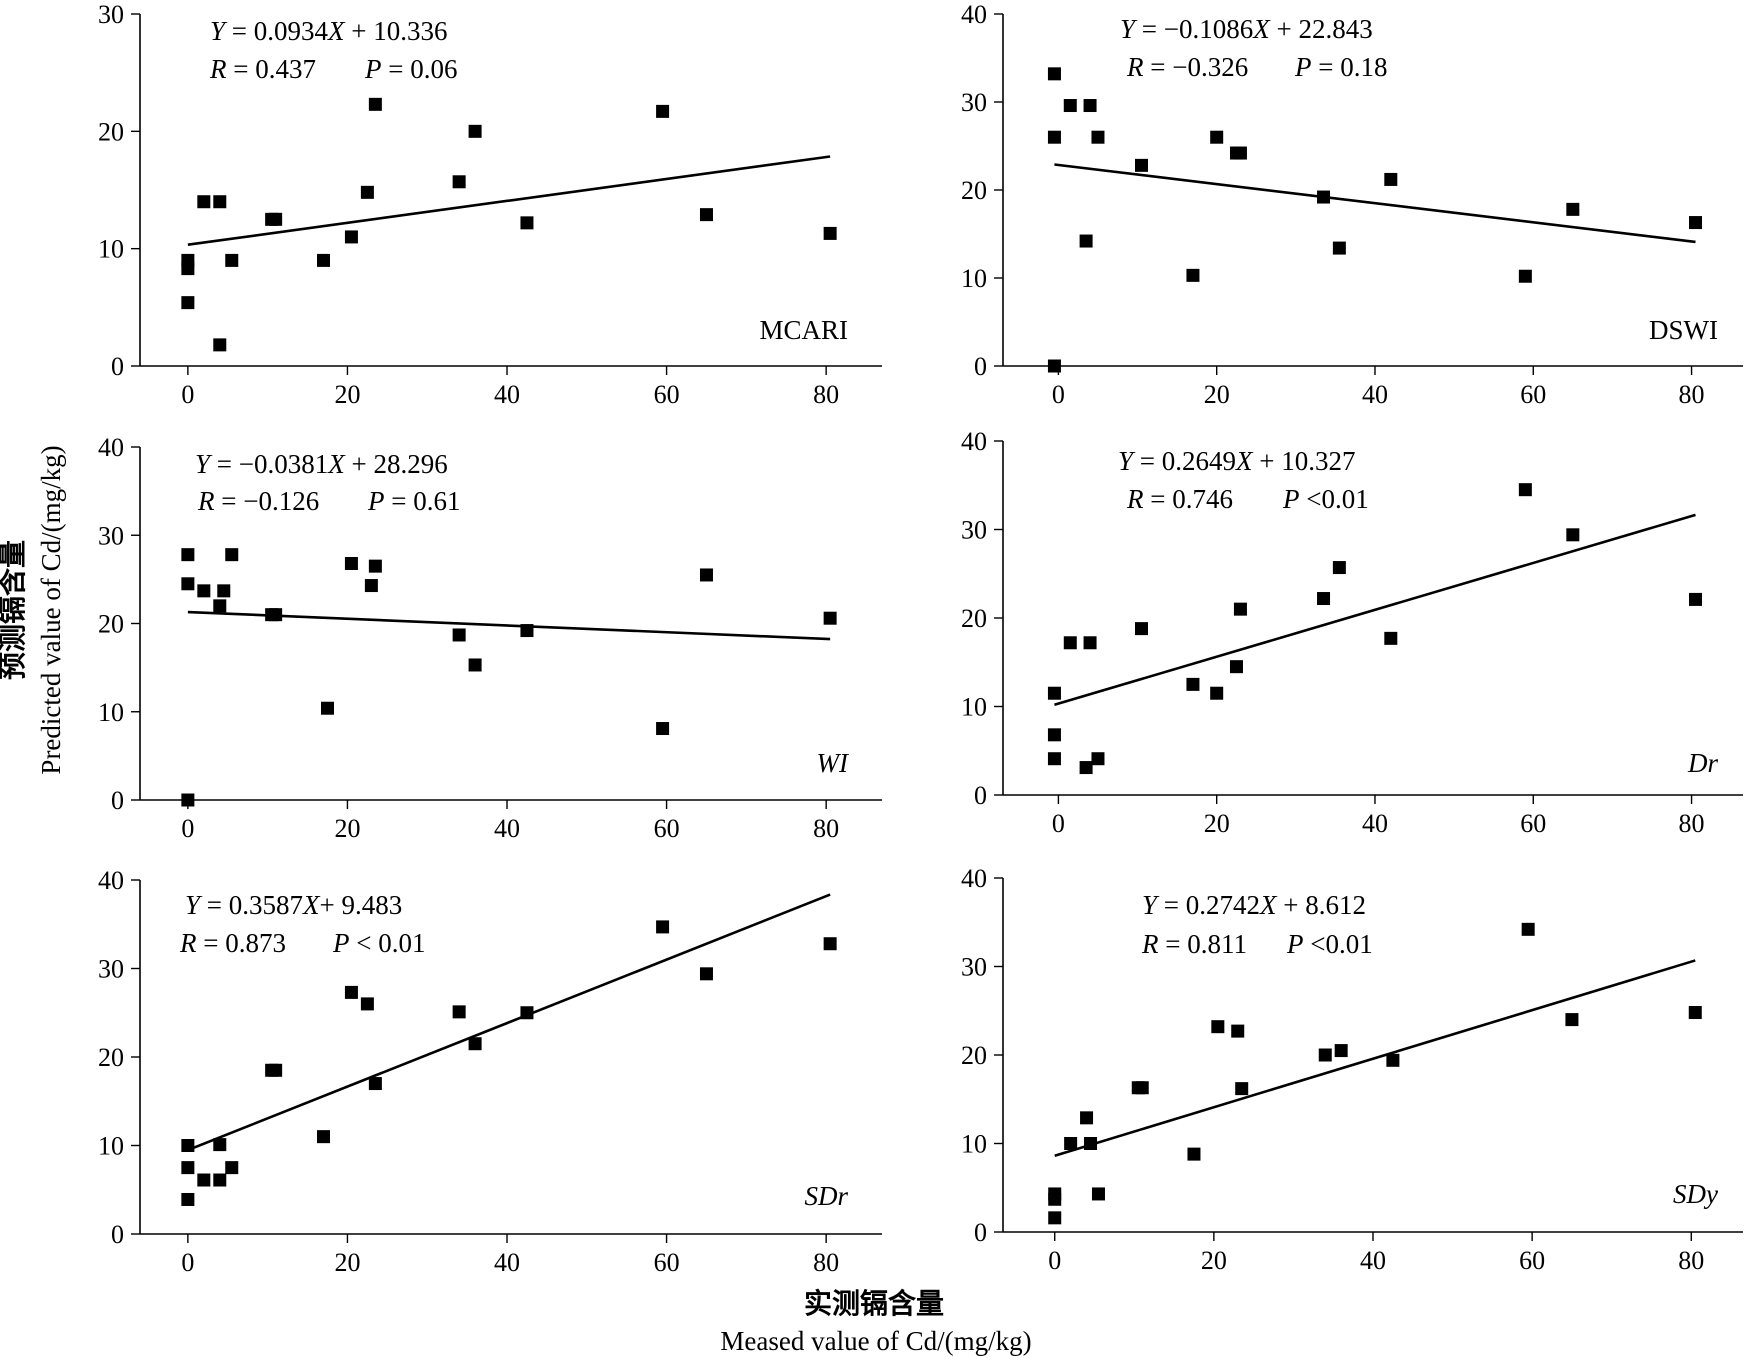 The image size is (1748, 1358). I want to click on panel-label: MCARI, so click(803, 330).